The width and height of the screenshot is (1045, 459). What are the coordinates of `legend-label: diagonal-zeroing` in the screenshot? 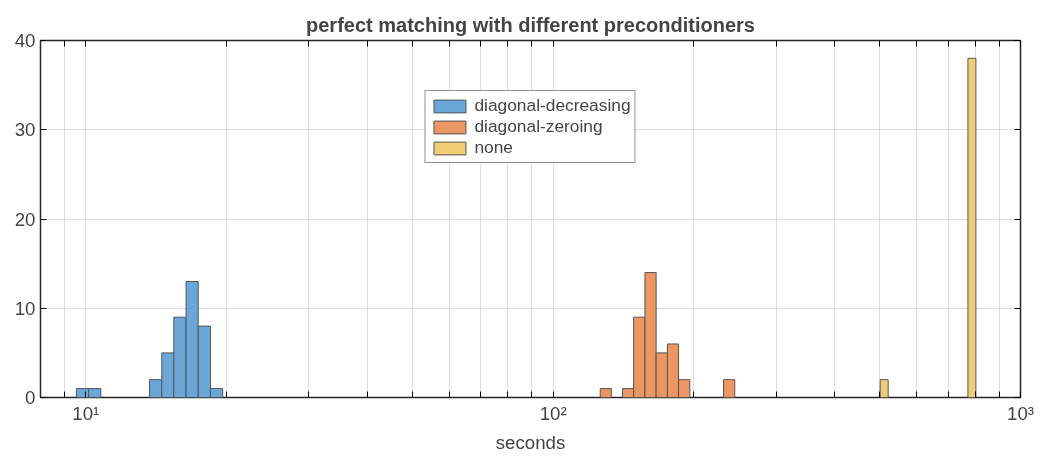 It's located at (538, 126).